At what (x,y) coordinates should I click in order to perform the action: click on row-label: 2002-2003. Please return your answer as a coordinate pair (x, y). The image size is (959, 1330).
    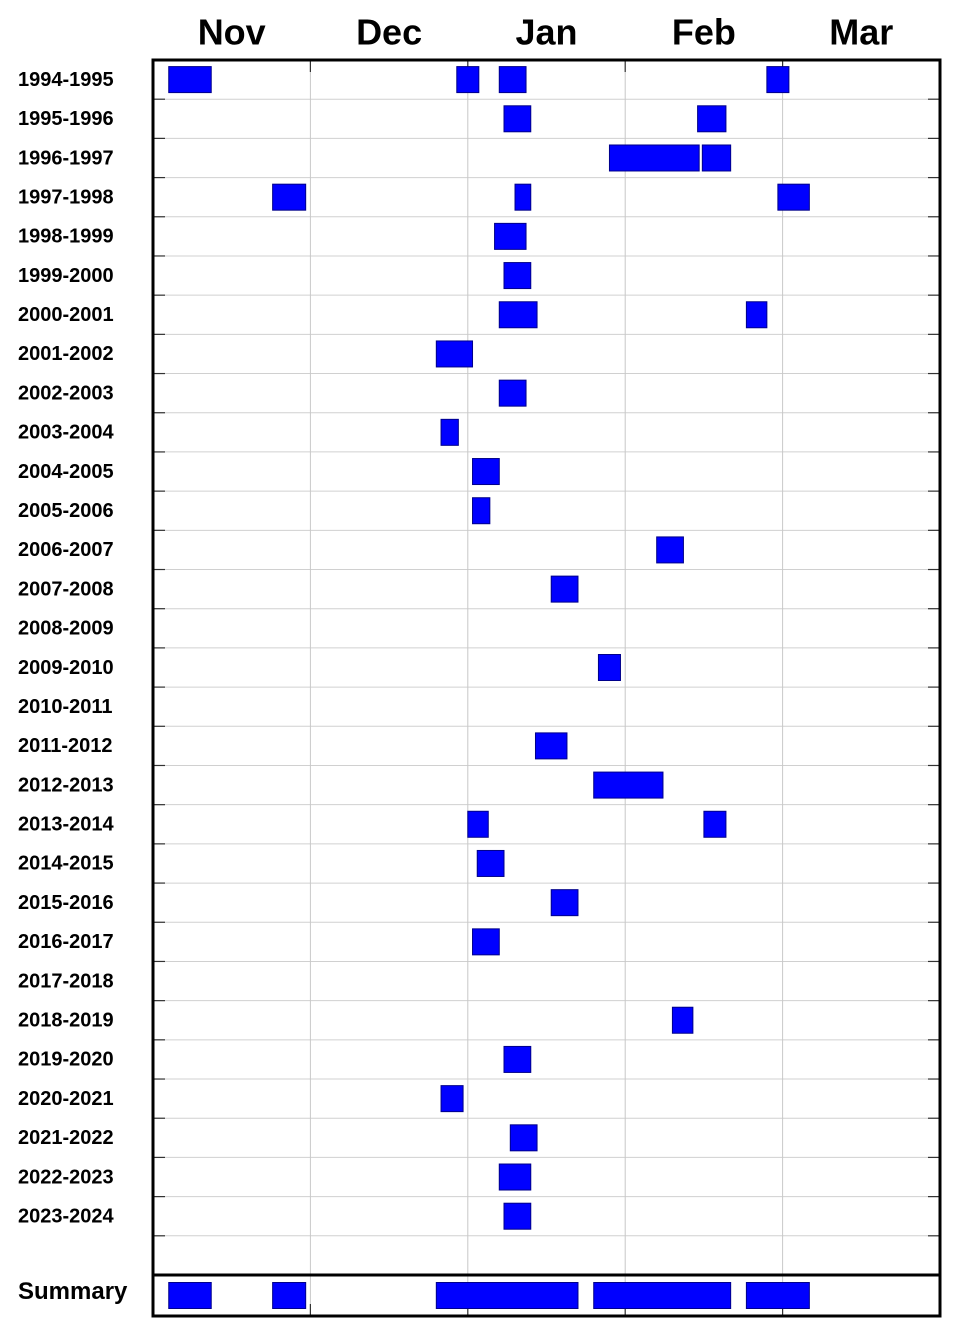
    Looking at the image, I should click on (66, 393).